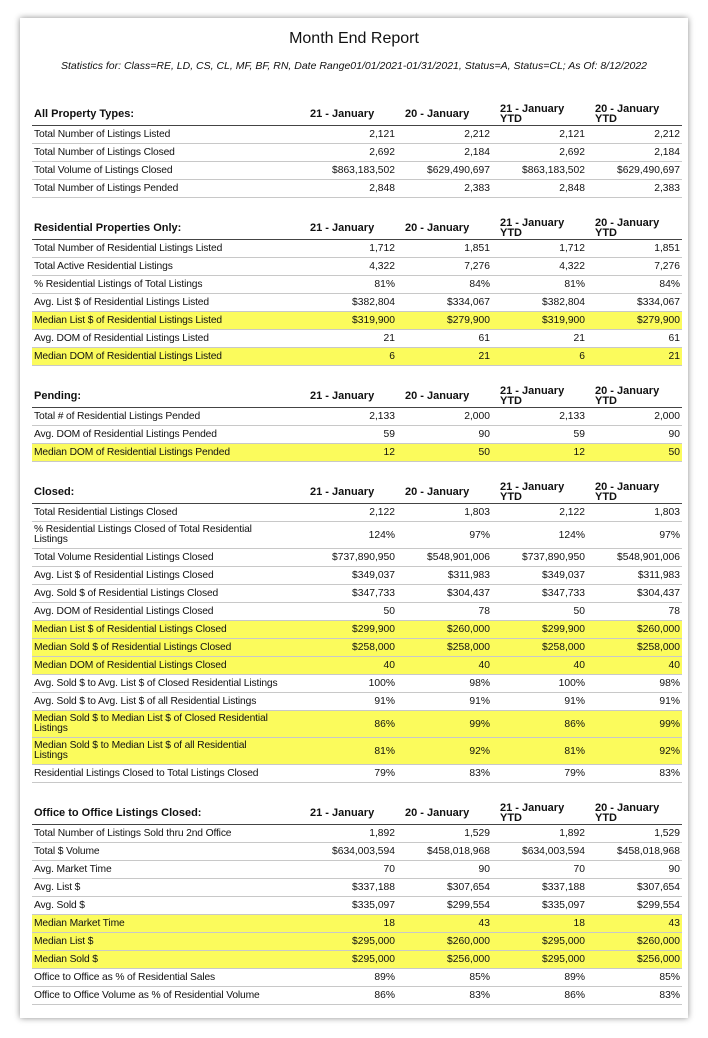 This screenshot has height=1038, width=708. Describe the element at coordinates (539, 512) in the screenshot. I see `cell-value: 2,122` at that location.